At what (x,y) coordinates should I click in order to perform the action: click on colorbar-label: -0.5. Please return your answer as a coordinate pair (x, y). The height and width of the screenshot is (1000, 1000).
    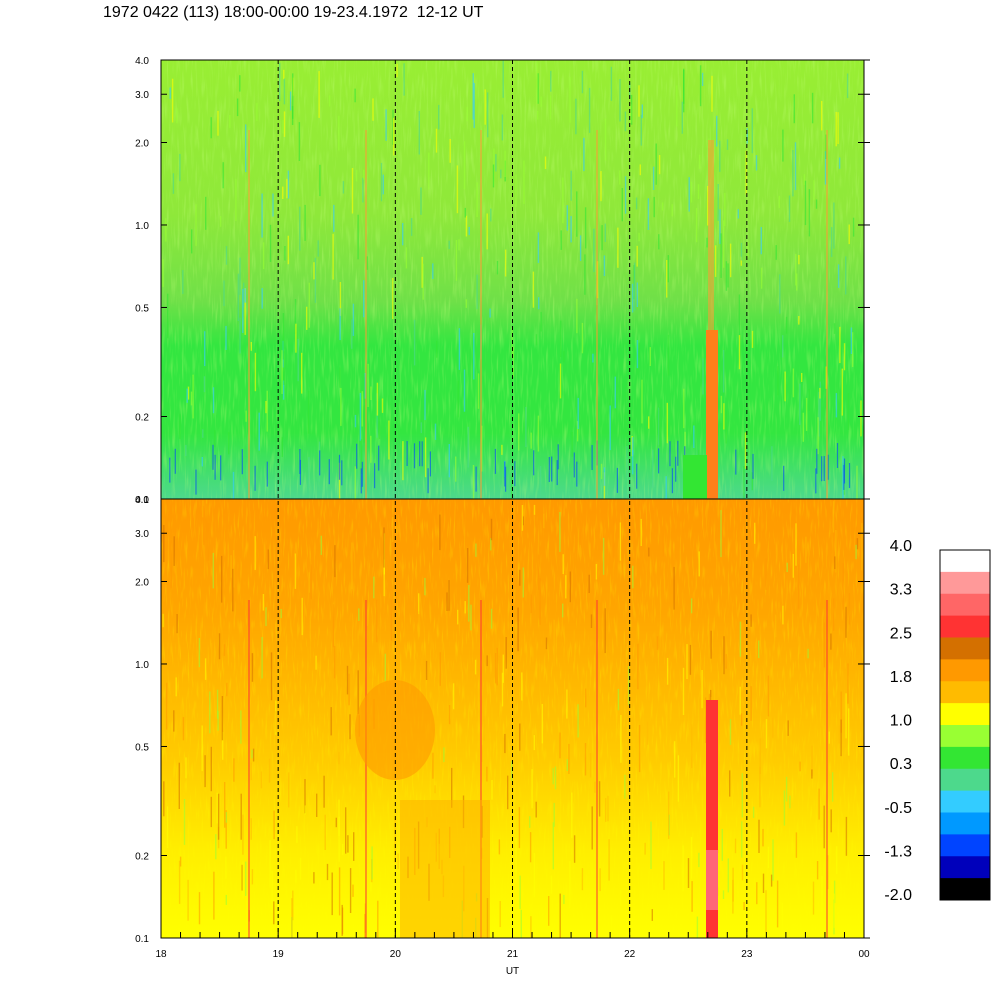
    Looking at the image, I should click on (898, 808).